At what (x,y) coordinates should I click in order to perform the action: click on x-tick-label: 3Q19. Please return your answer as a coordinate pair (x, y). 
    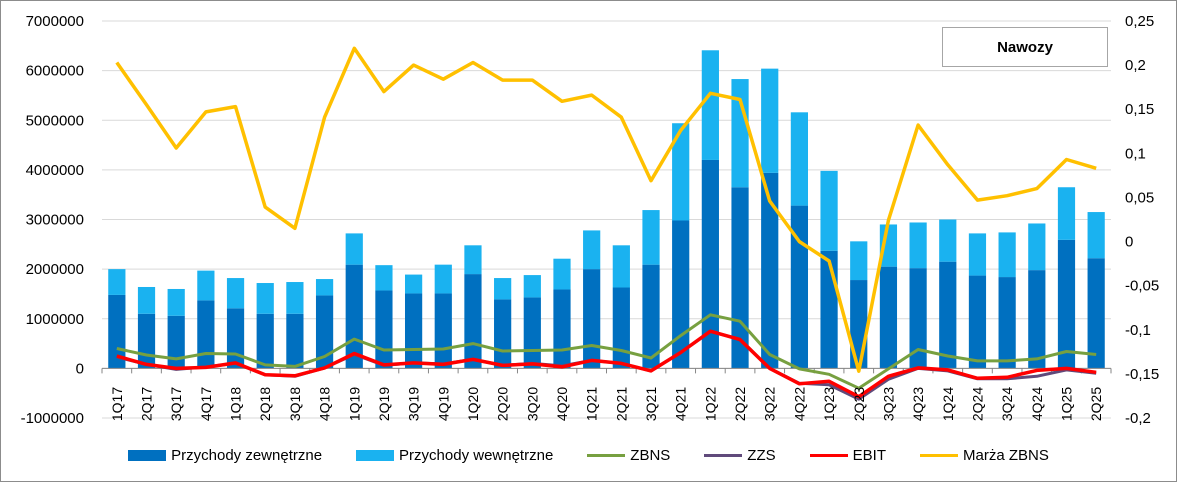
    Looking at the image, I should click on (414, 404).